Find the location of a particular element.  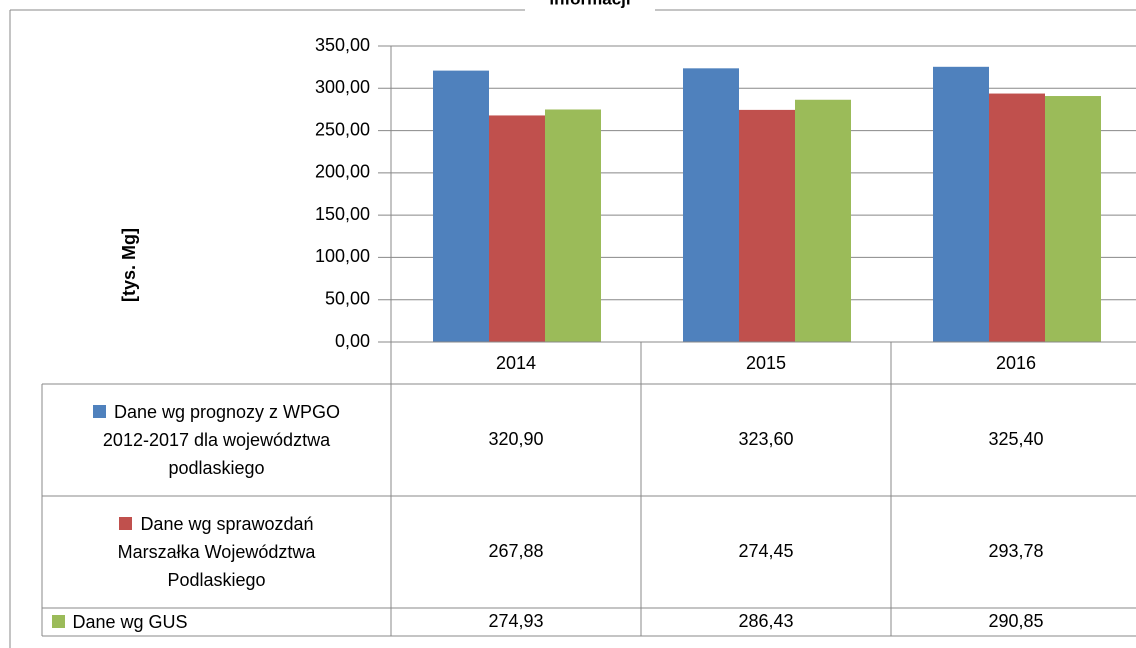

y-tick-label: 150,00 is located at coordinates (342, 214).